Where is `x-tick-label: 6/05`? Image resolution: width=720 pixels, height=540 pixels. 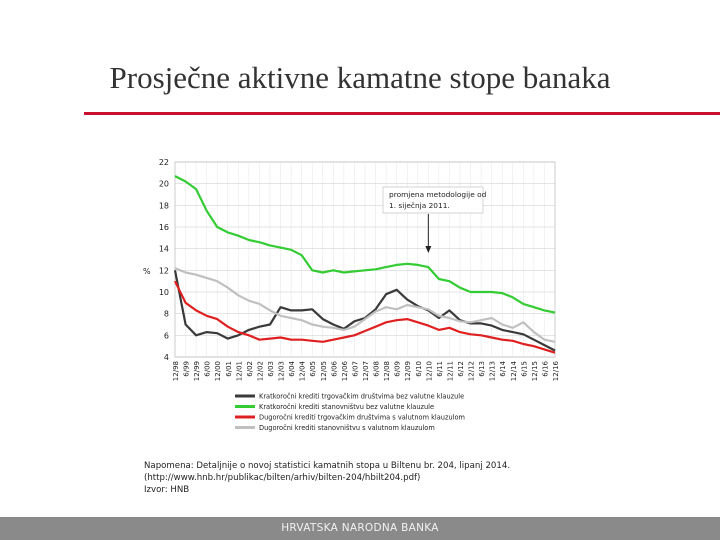
x-tick-label: 6/05 is located at coordinates (313, 369).